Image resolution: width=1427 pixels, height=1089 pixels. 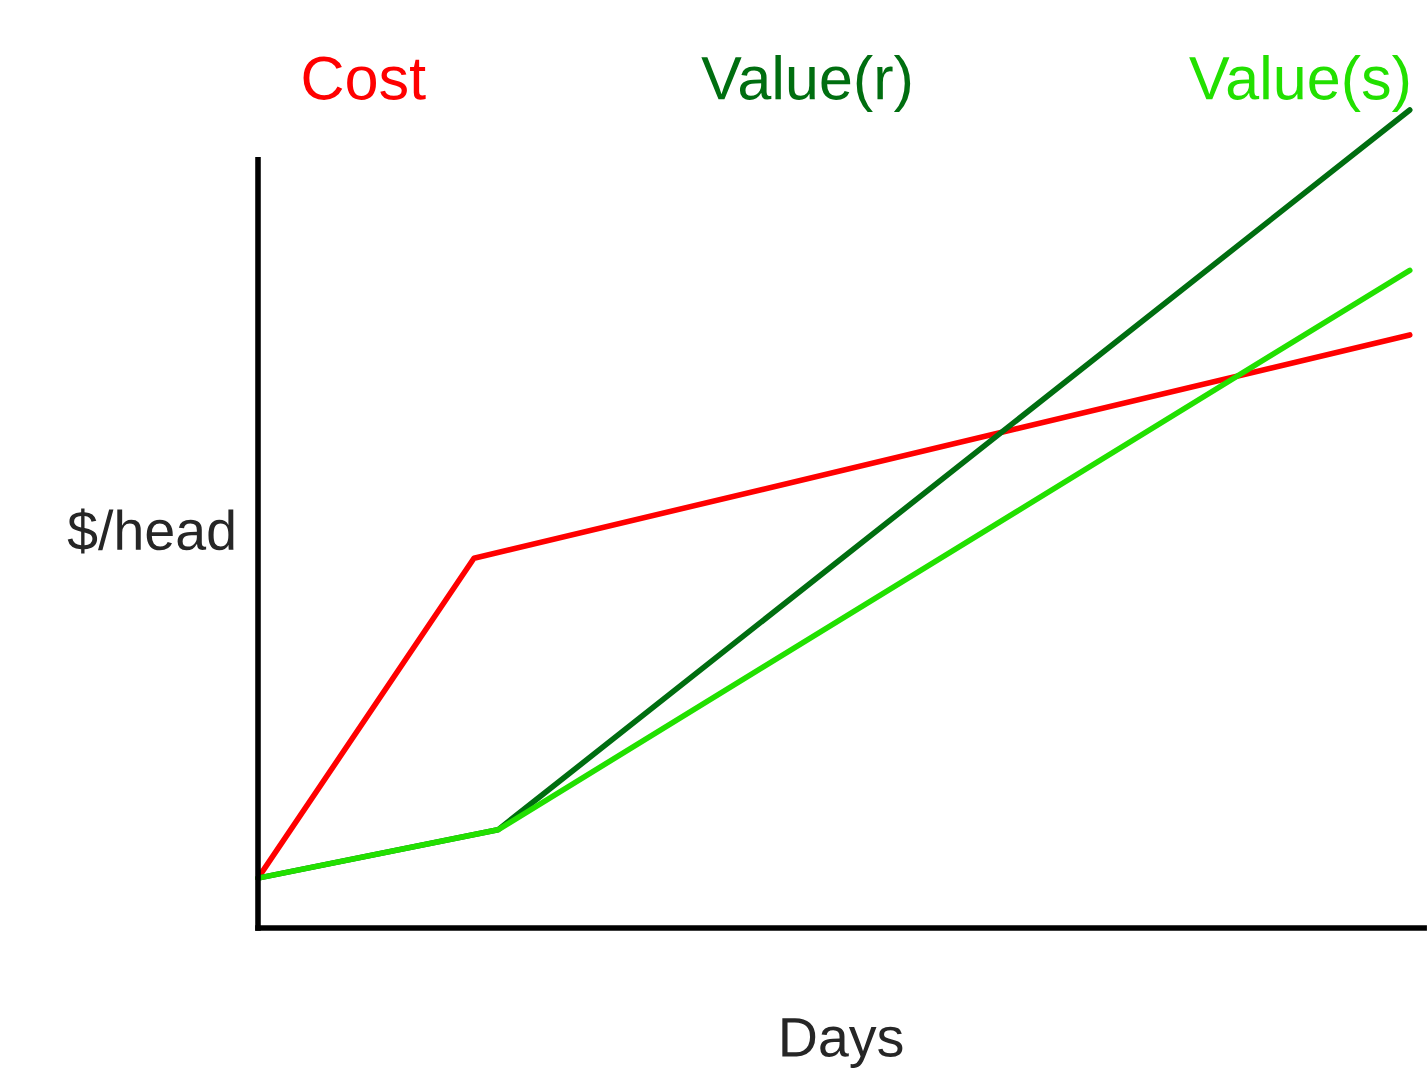 What do you see at coordinates (1299, 83) in the screenshot?
I see `text: Value(s)` at bounding box center [1299, 83].